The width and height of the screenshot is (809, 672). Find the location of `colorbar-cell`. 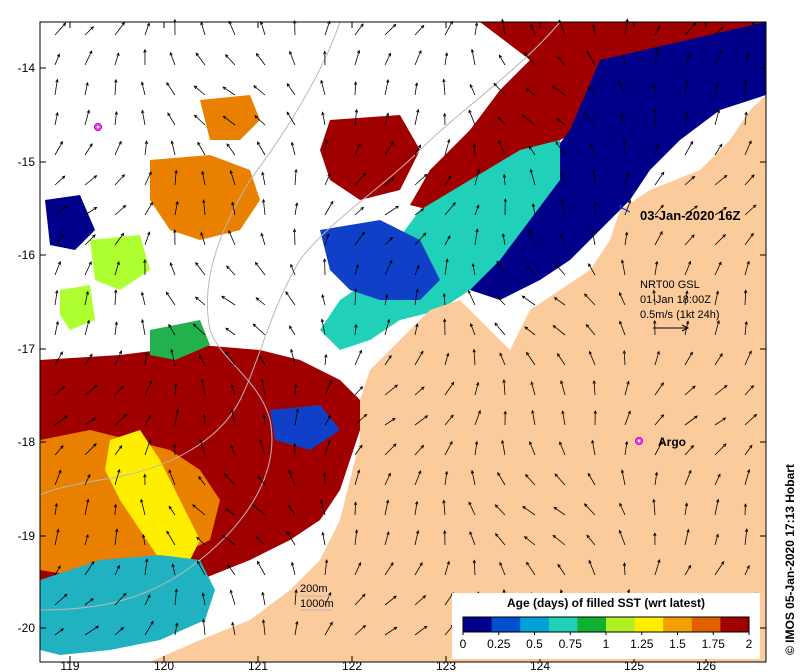

colorbar-cell is located at coordinates (563, 624).